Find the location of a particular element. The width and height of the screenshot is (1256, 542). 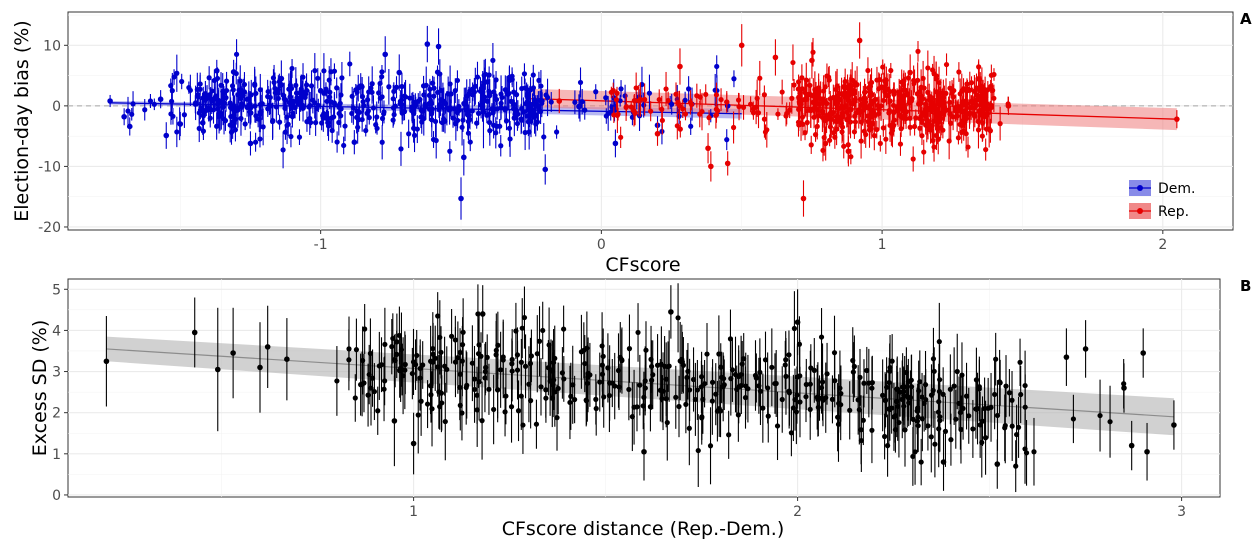

panel-a-y-axis-title: Election-day bias (%) is located at coordinates (22, 120).